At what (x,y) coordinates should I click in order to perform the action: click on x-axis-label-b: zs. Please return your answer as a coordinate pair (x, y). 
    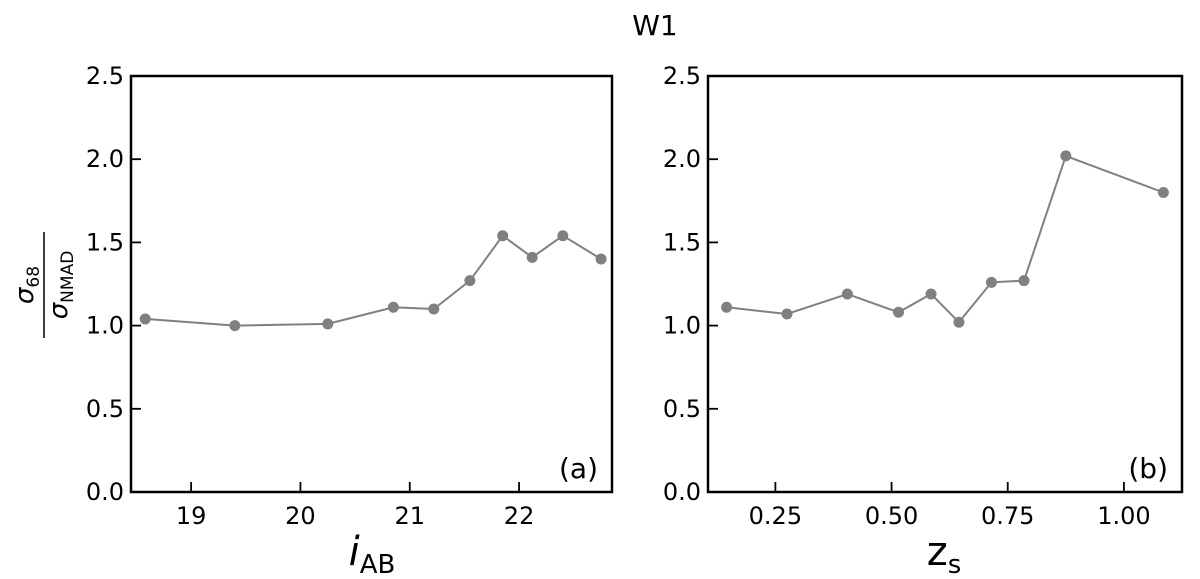
    Looking at the image, I should click on (944, 554).